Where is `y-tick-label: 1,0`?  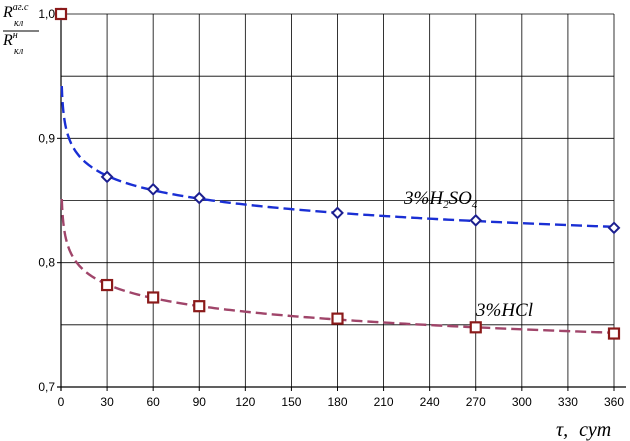
y-tick-label: 1,0 is located at coordinates (46, 14).